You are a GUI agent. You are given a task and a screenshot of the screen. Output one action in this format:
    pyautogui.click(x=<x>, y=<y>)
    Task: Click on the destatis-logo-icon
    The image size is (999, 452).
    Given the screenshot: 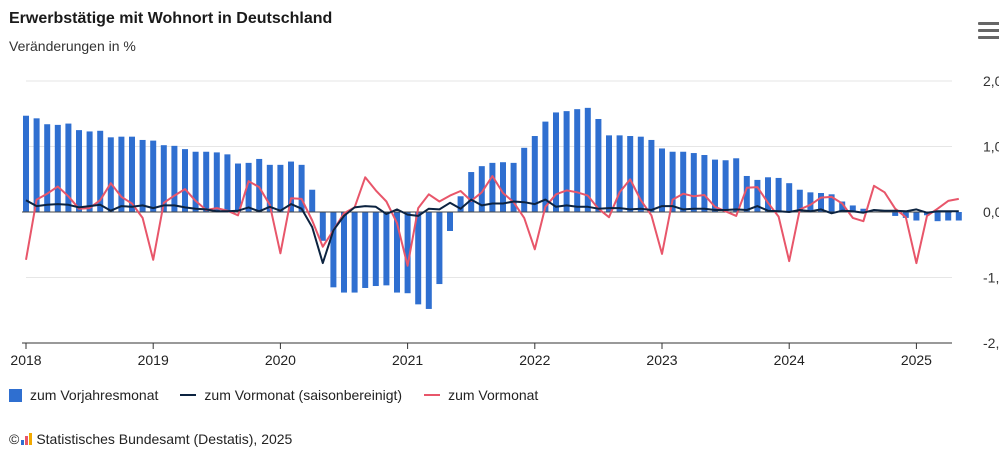 What is the action you would take?
    pyautogui.click(x=27, y=439)
    